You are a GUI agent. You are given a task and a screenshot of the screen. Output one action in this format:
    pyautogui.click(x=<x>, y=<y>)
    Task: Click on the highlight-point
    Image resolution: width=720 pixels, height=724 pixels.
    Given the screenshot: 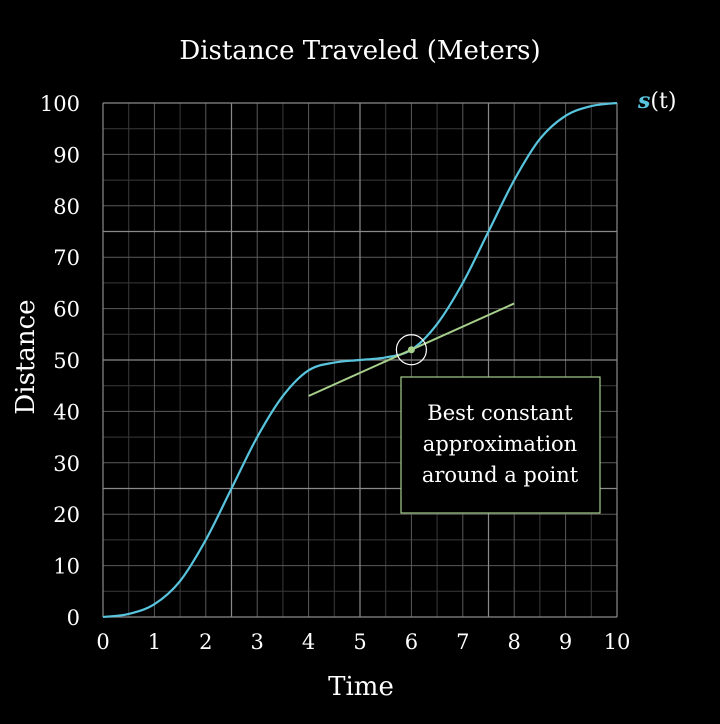 What is the action you would take?
    pyautogui.click(x=411, y=350)
    